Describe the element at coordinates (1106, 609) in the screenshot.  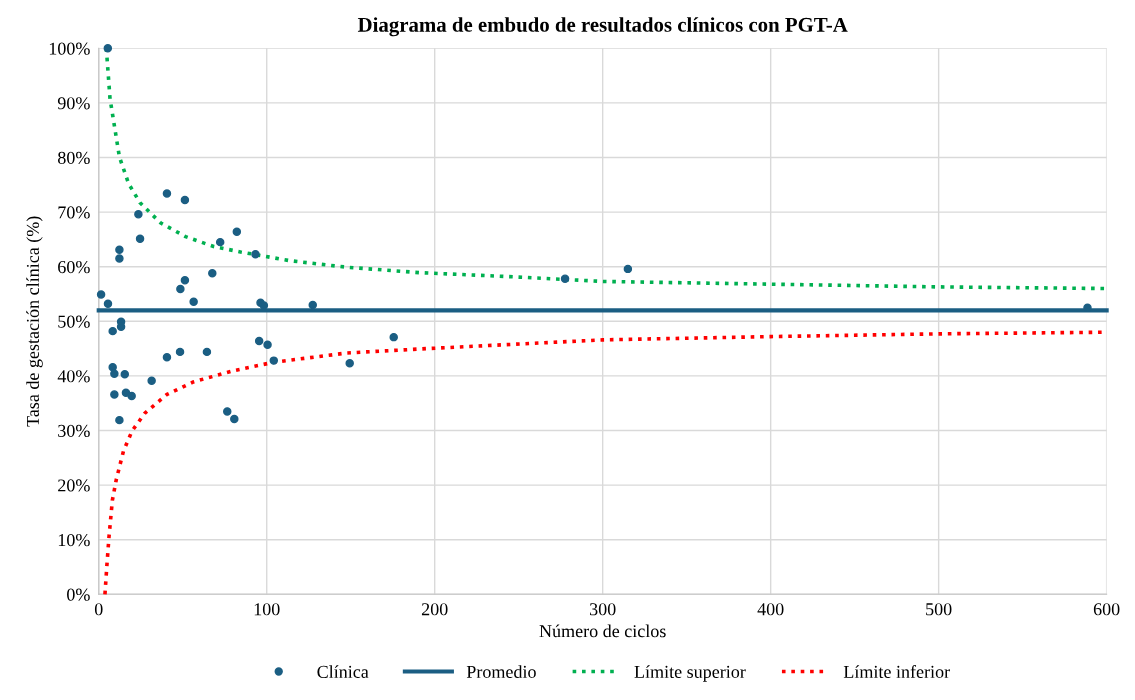
I see `x-tick-label: 600` at that location.